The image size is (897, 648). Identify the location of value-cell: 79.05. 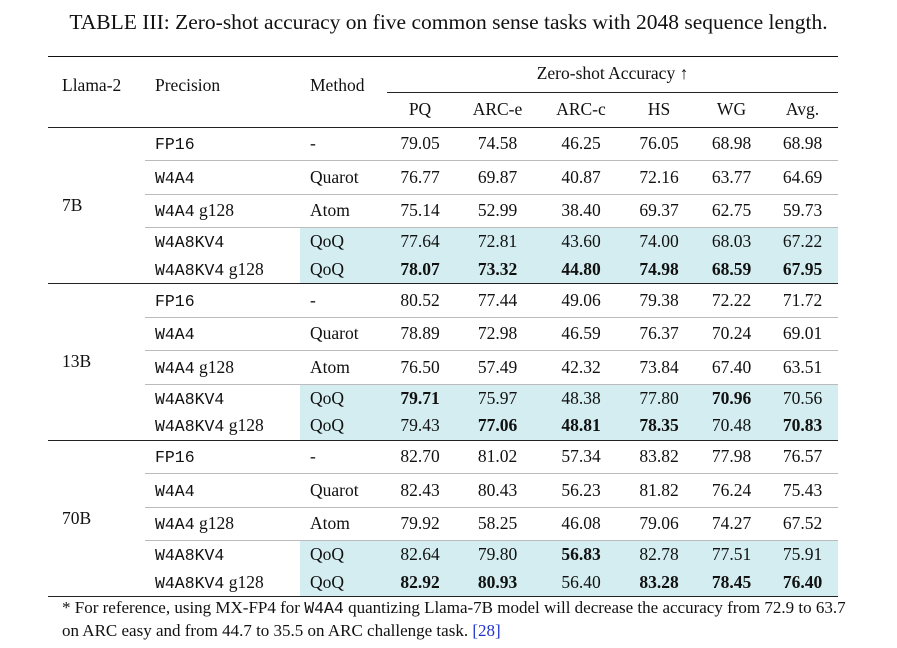
(420, 143).